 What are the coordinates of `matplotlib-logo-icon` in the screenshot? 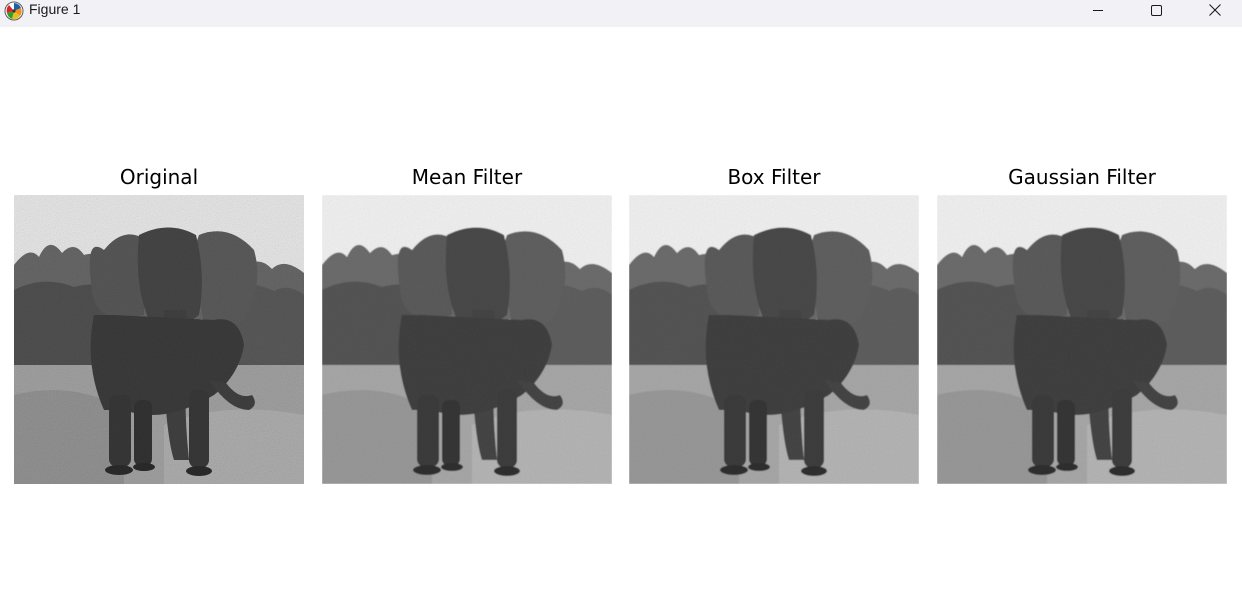 It's located at (14, 11).